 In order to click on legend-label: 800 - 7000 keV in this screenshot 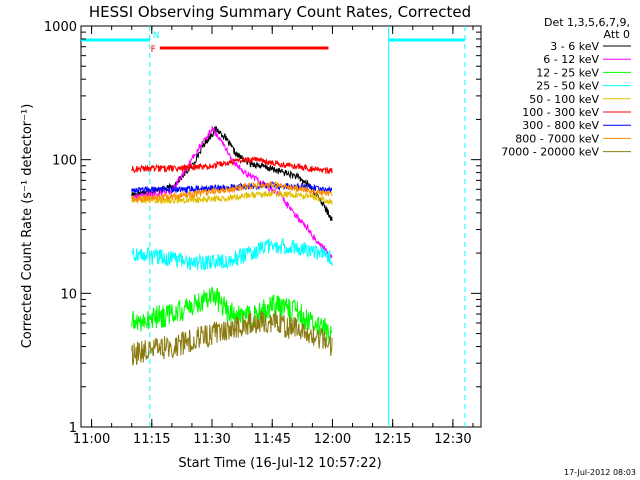, I will do `click(557, 138)`.